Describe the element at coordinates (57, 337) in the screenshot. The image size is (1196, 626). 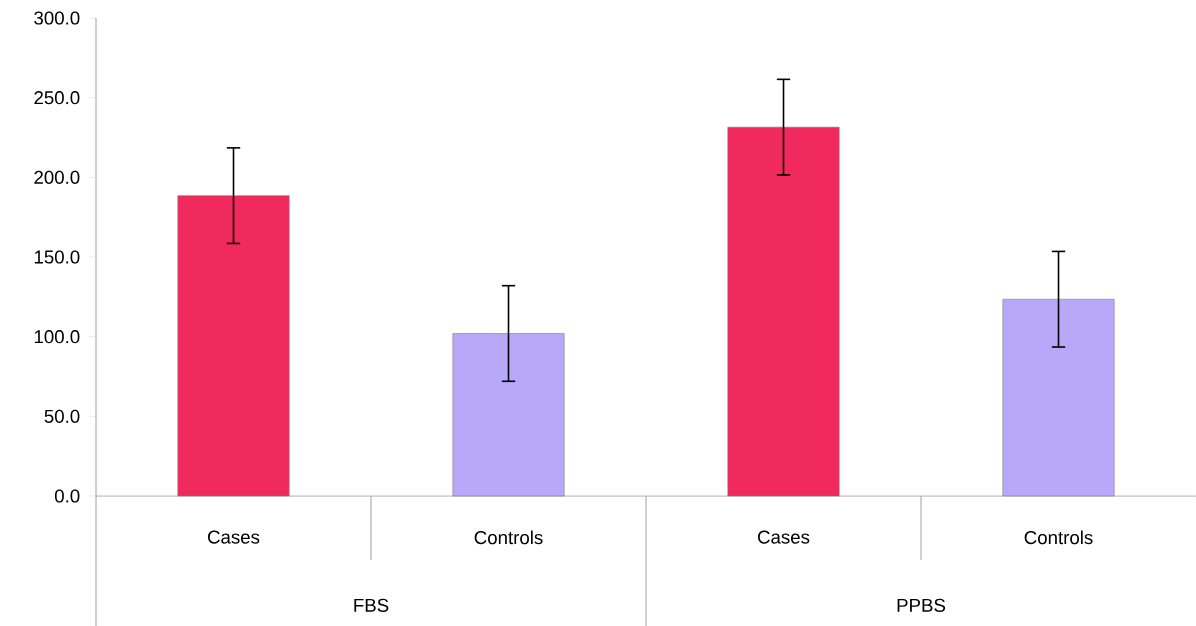
I see `y-tick-label: 100.0` at that location.